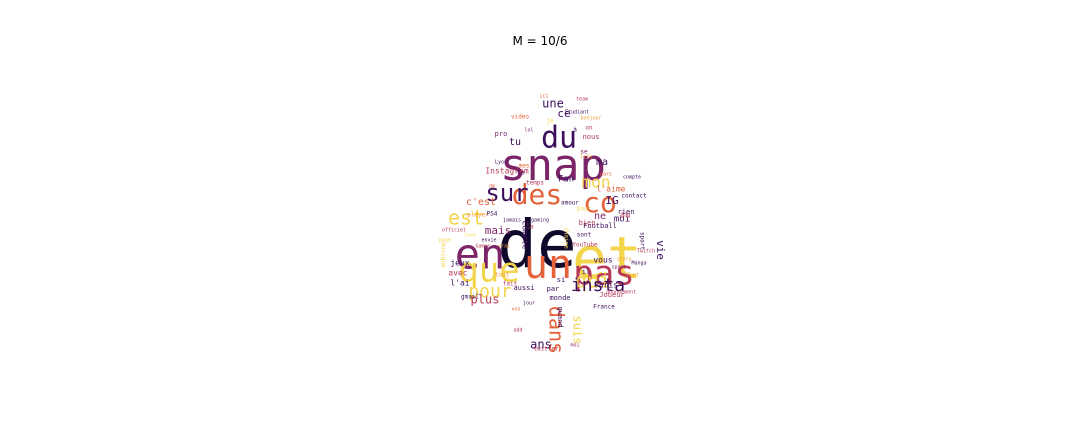  I want to click on cloud-word: et, so click(607, 258).